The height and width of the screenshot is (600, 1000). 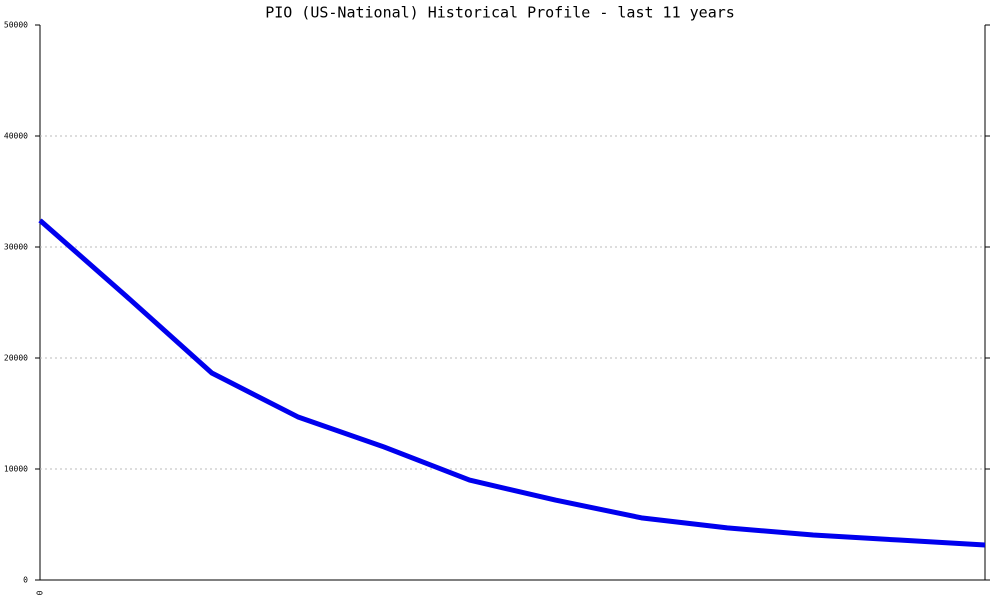 What do you see at coordinates (16, 469) in the screenshot?
I see `y-tick-label: 10000` at bounding box center [16, 469].